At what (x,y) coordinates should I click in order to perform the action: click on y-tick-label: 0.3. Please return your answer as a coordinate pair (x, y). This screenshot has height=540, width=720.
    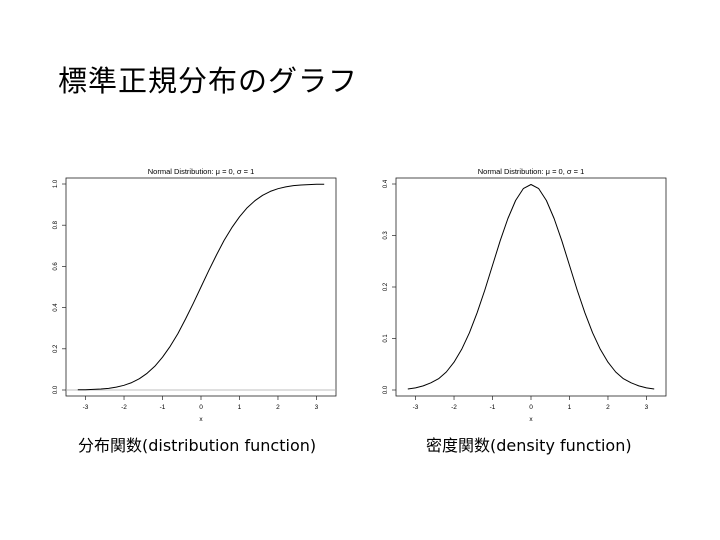
    Looking at the image, I should click on (386, 235).